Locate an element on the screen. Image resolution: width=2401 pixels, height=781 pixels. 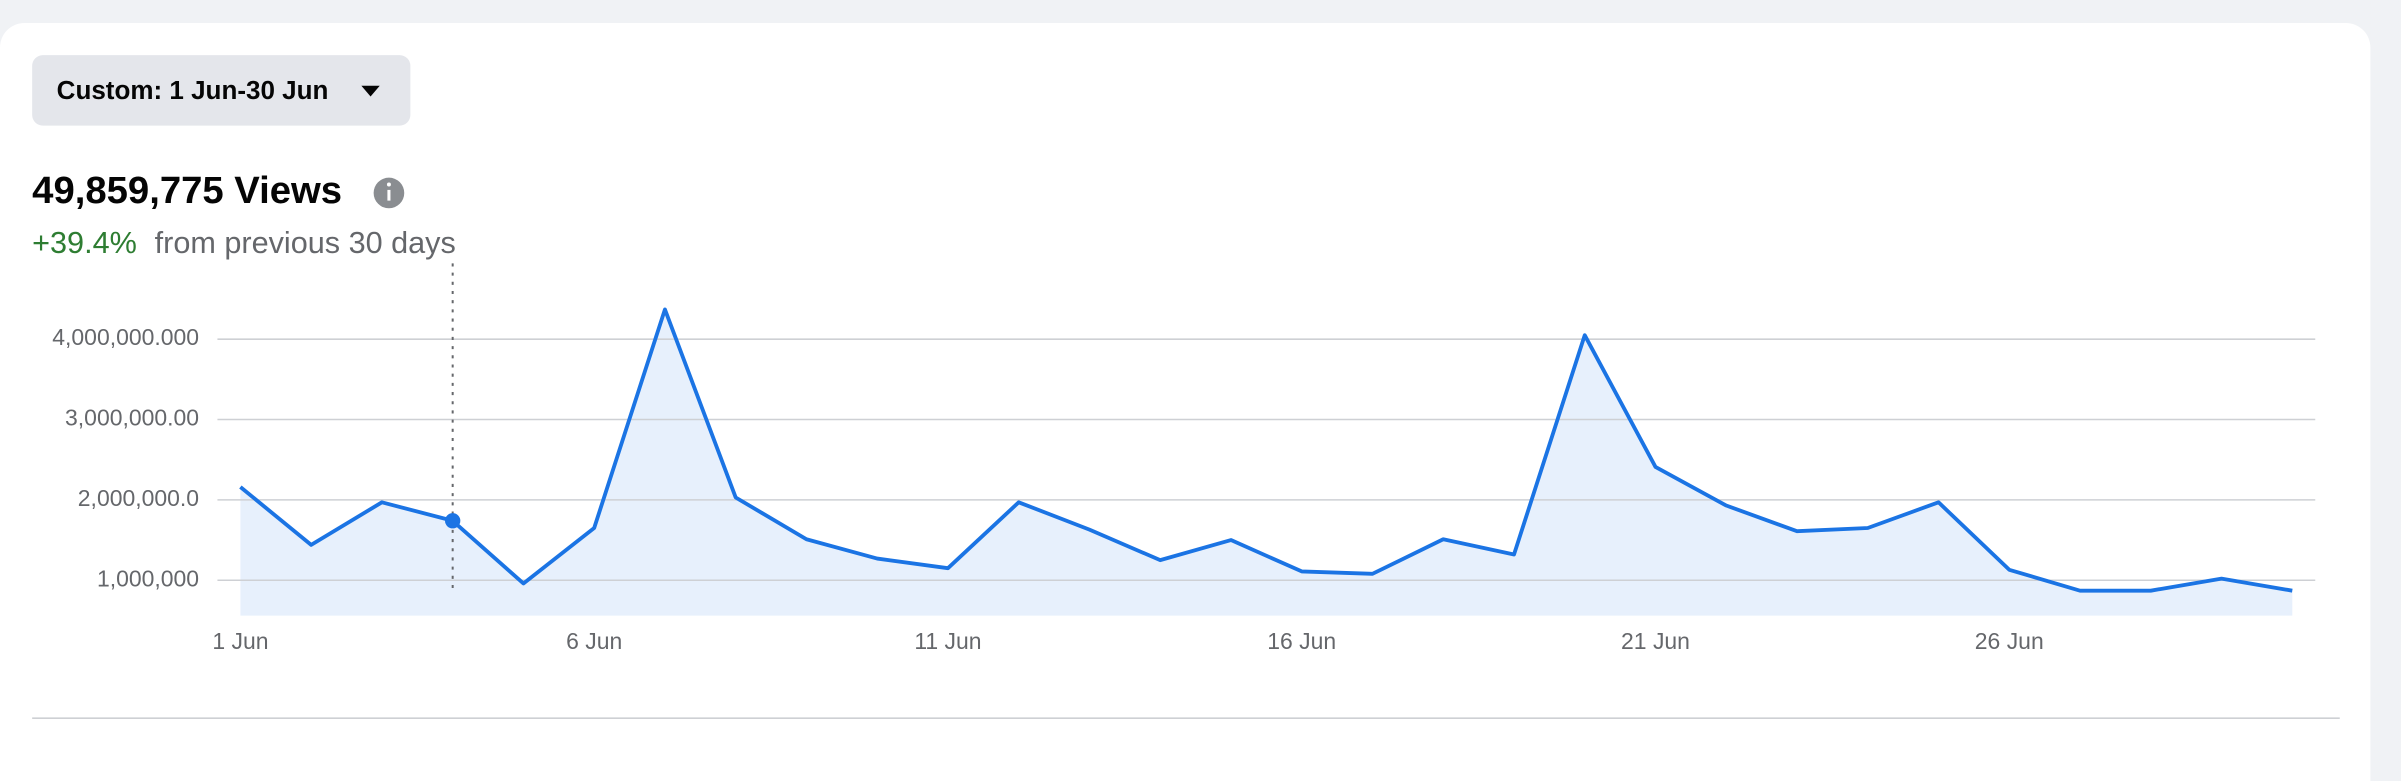
x-tick-label: 11 Jun is located at coordinates (947, 641).